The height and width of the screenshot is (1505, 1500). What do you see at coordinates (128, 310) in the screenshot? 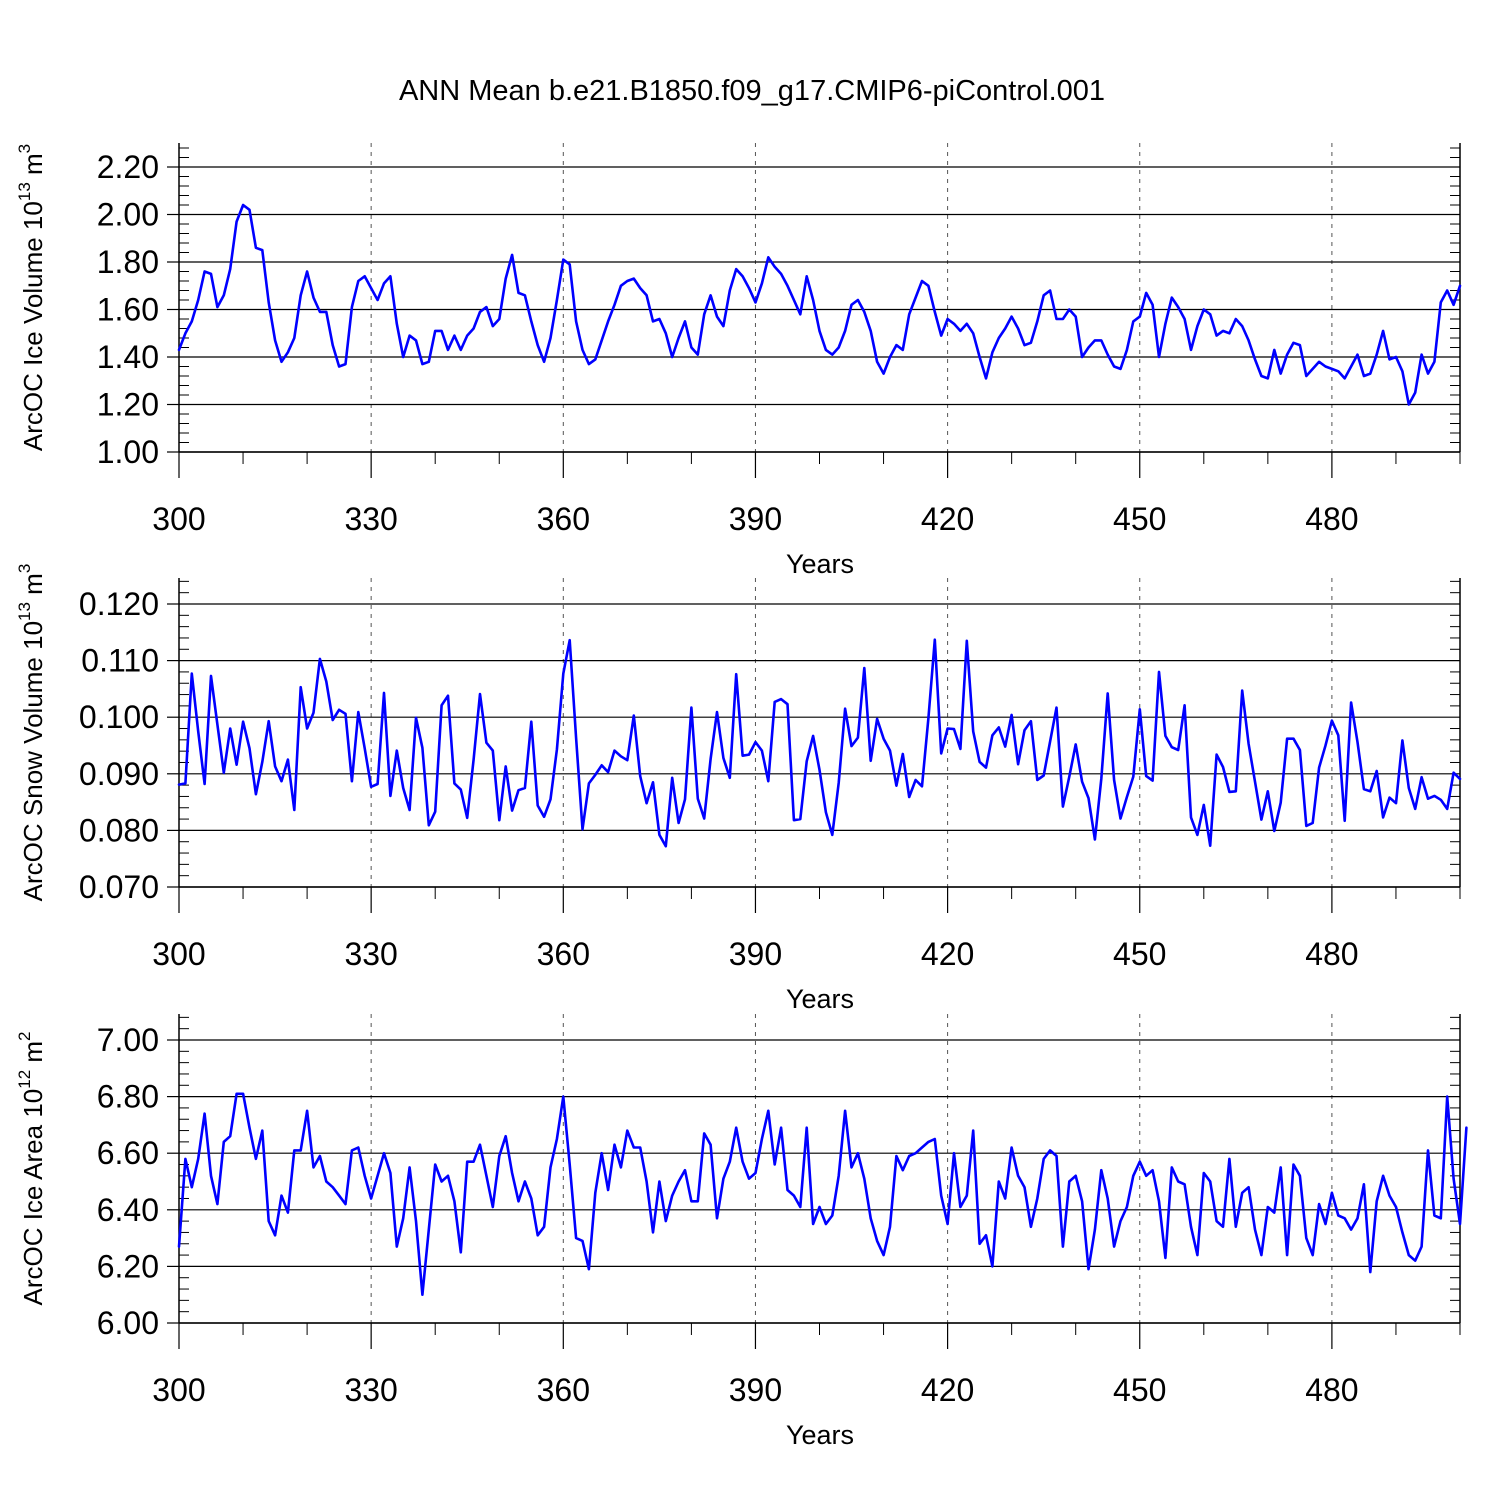
I see `y-tick-label: 1.60` at bounding box center [128, 310].